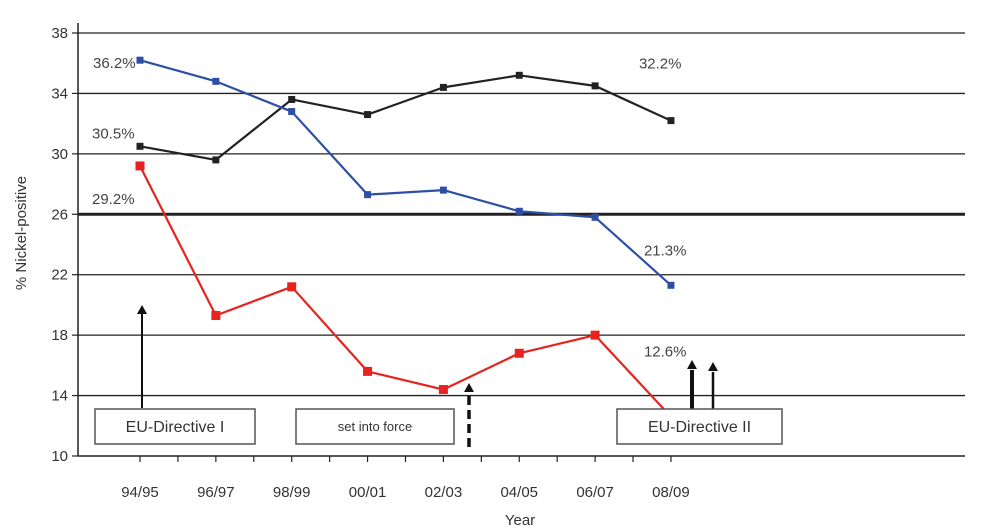 This screenshot has height=531, width=985. Describe the element at coordinates (59, 33) in the screenshot. I see `y-tick-label: 38` at that location.